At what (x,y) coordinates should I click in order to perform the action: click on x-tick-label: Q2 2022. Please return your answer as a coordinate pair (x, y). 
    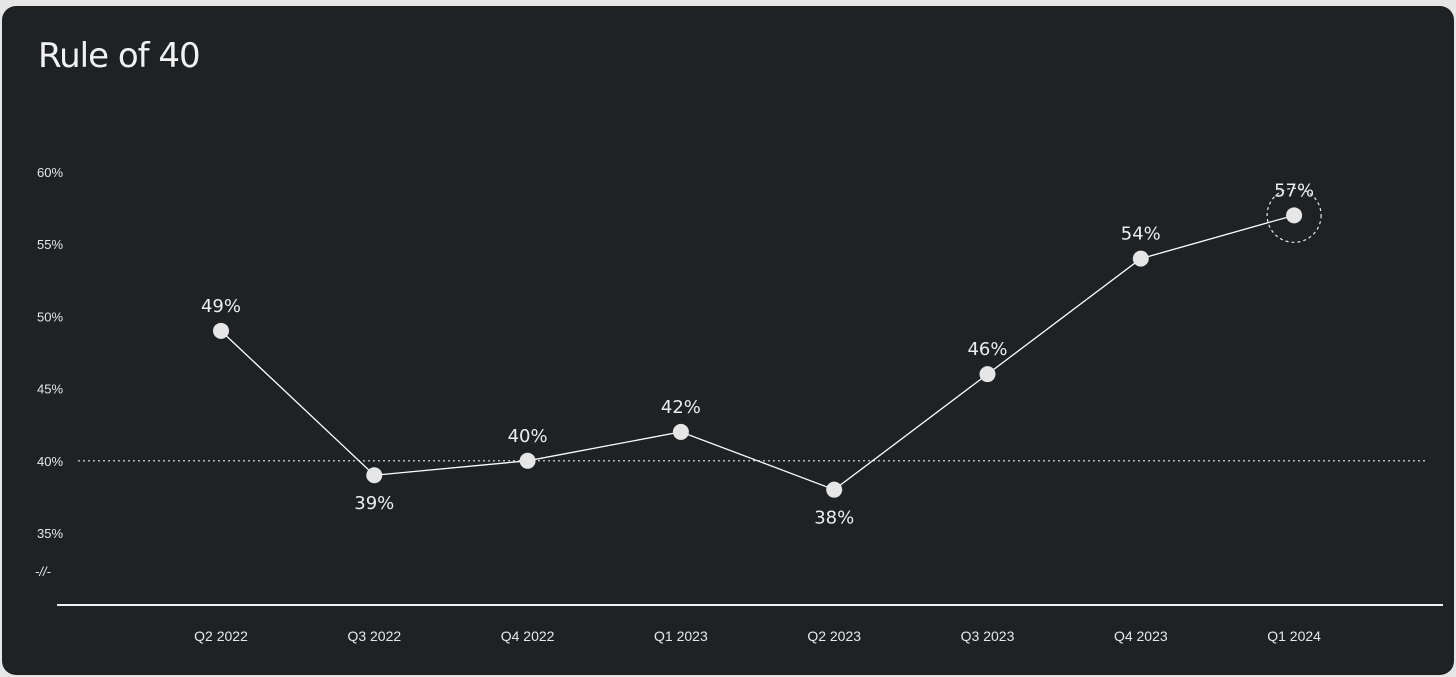
    Looking at the image, I should click on (221, 636).